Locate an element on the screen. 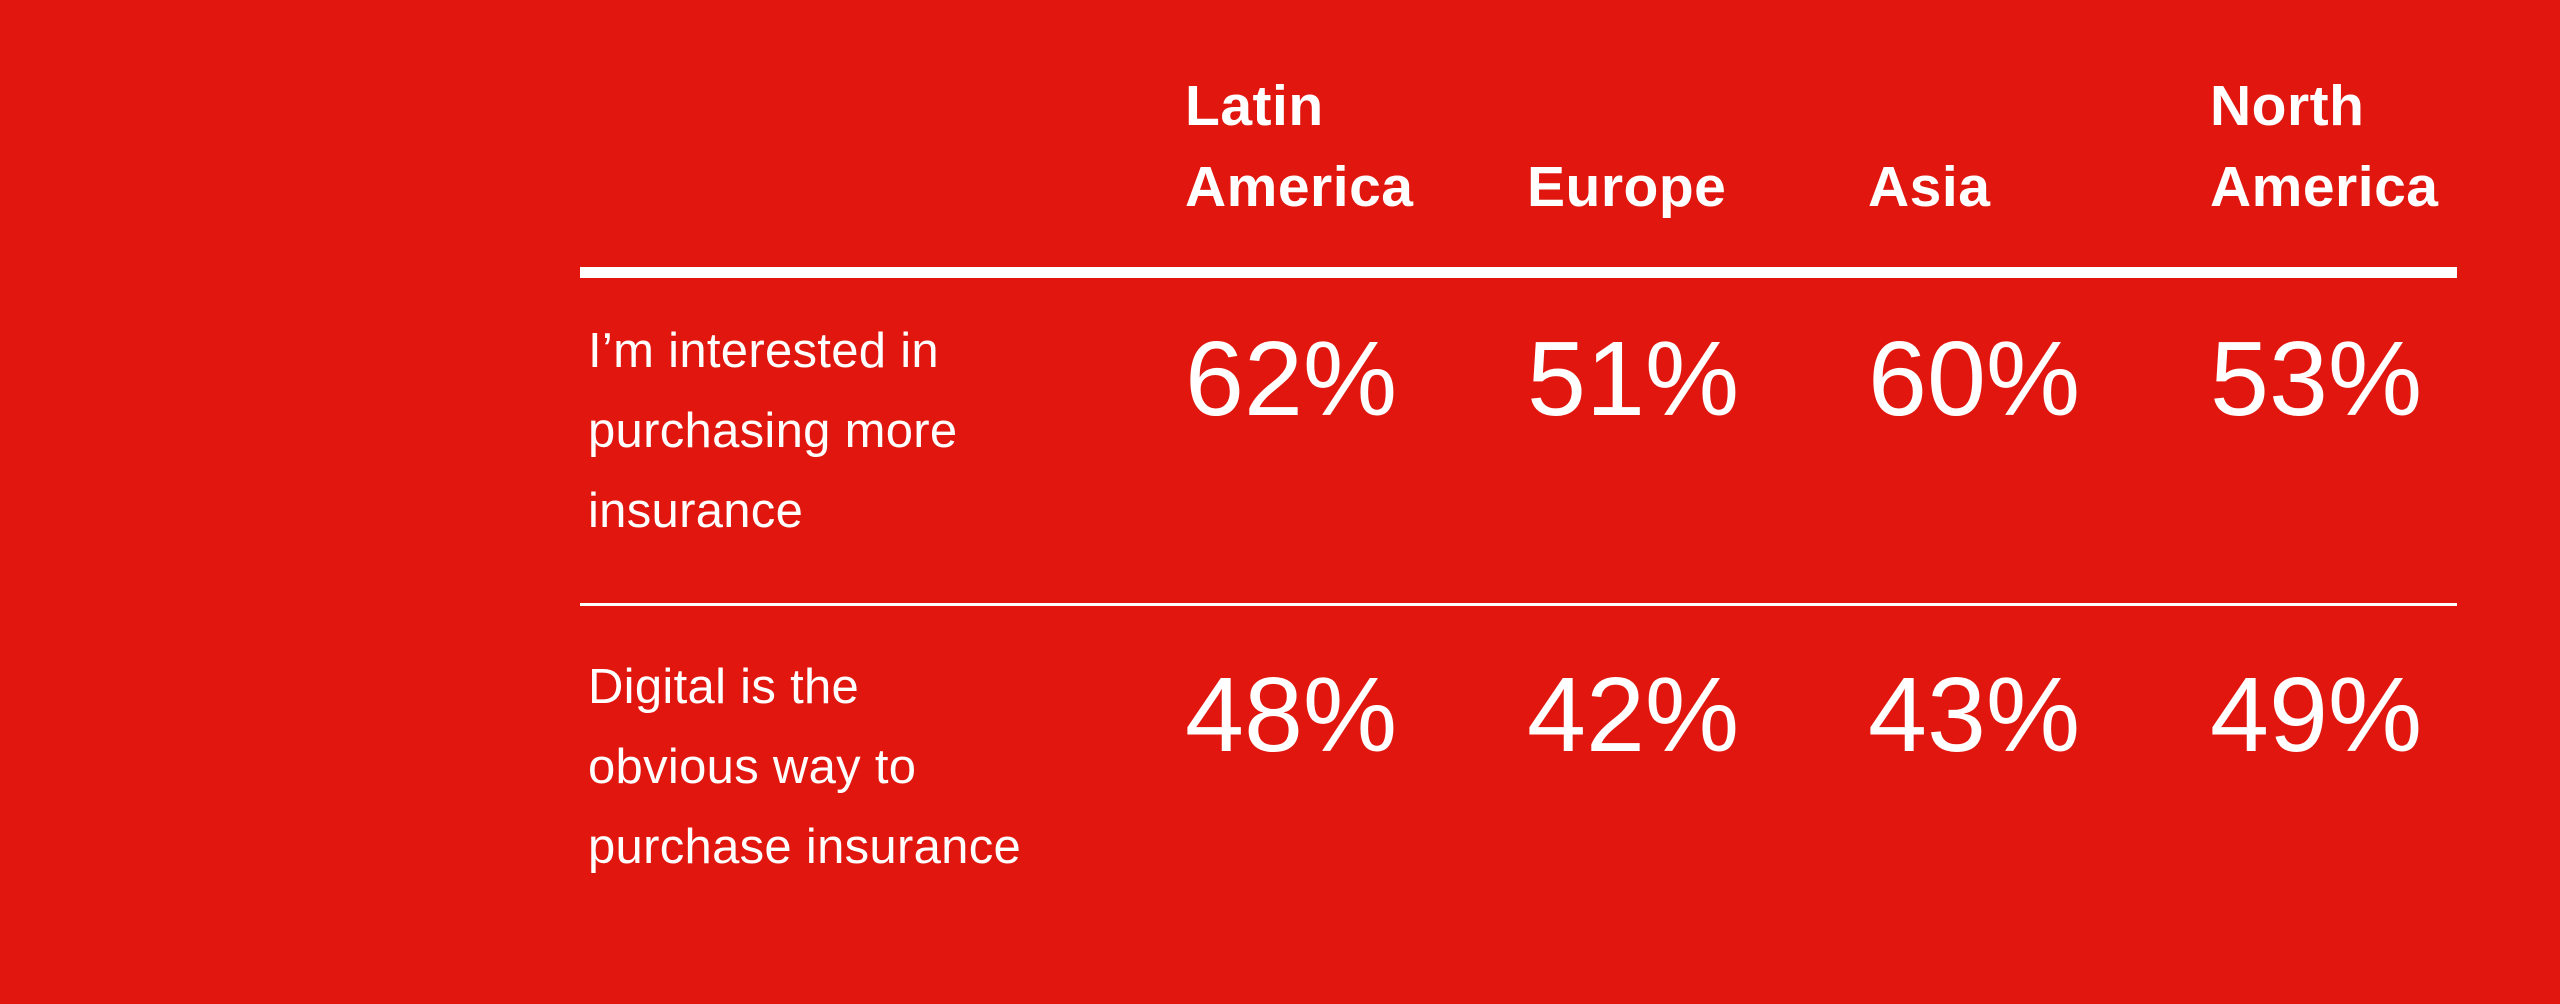 This screenshot has height=1004, width=2560. value-asia: 60% is located at coordinates (1974, 379).